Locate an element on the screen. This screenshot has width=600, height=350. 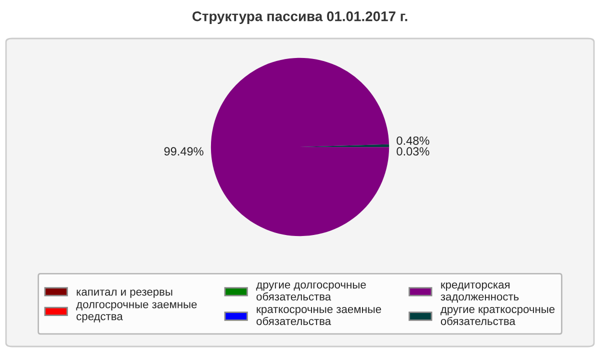
legend-label: другие долгосрочные обязательства is located at coordinates (311, 291).